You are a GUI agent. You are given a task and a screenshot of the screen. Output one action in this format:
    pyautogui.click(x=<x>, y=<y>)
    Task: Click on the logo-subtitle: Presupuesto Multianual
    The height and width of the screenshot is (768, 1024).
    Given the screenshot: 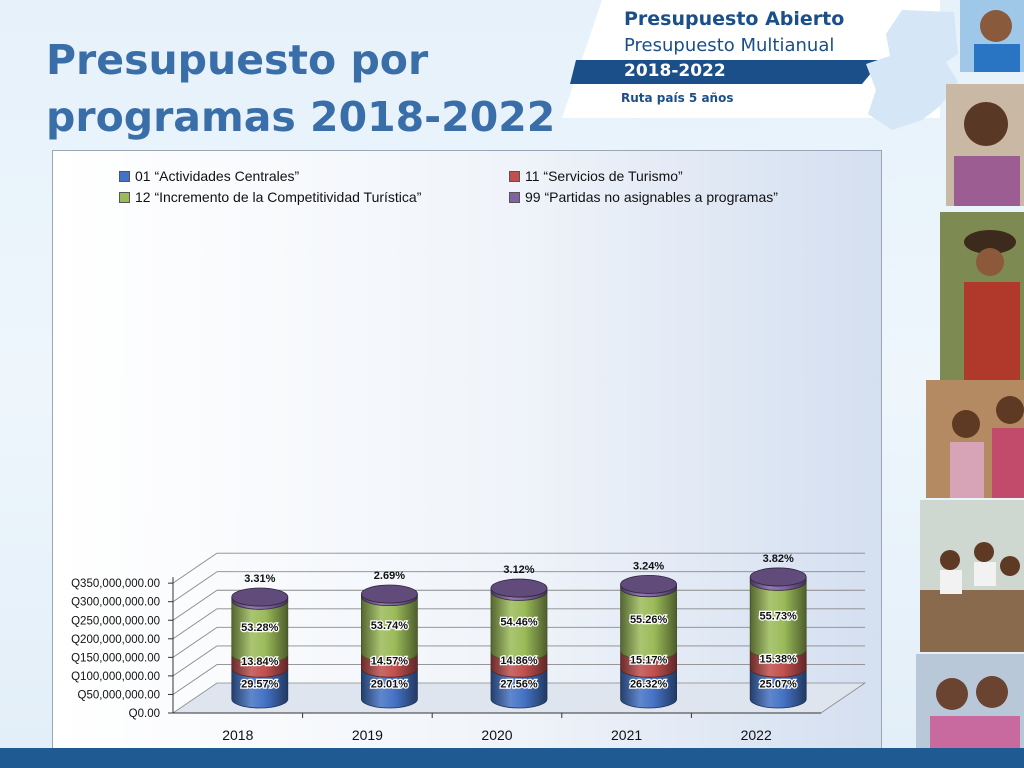 What is the action you would take?
    pyautogui.click(x=729, y=45)
    